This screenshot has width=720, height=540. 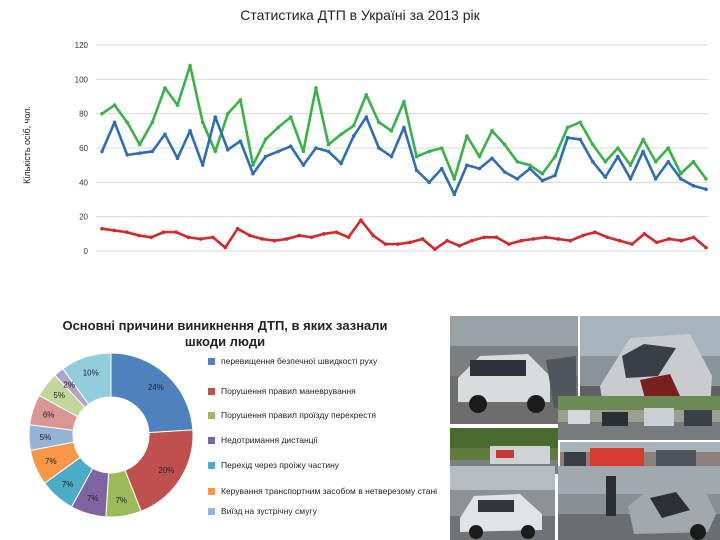 What do you see at coordinates (49, 415) in the screenshot?
I see `slice-label: 6%` at bounding box center [49, 415].